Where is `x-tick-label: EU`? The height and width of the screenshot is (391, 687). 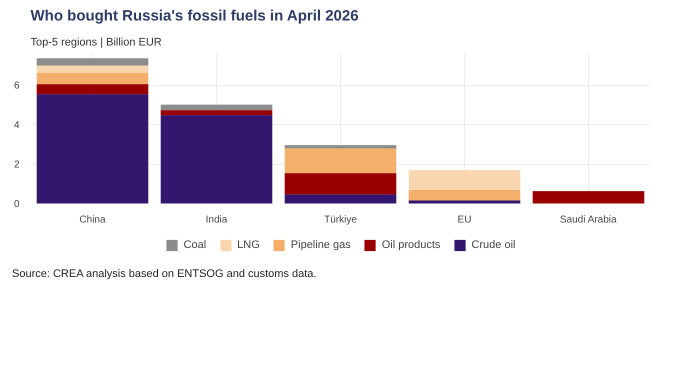
x-tick-label: EU is located at coordinates (465, 220).